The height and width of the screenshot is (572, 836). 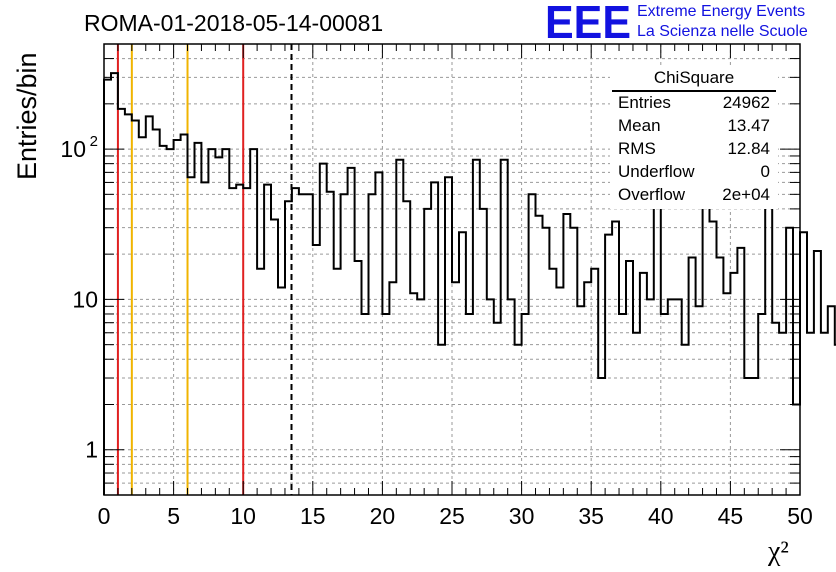 What do you see at coordinates (722, 31) in the screenshot?
I see `brand-line-2: La Scienza nelle Scuole` at bounding box center [722, 31].